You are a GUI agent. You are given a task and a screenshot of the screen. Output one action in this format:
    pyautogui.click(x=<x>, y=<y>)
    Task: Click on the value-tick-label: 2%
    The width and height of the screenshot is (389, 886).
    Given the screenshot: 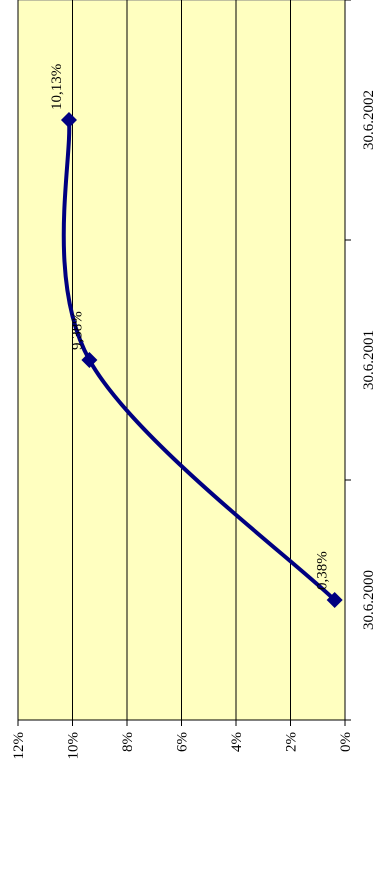 What is the action you would take?
    pyautogui.click(x=292, y=742)
    